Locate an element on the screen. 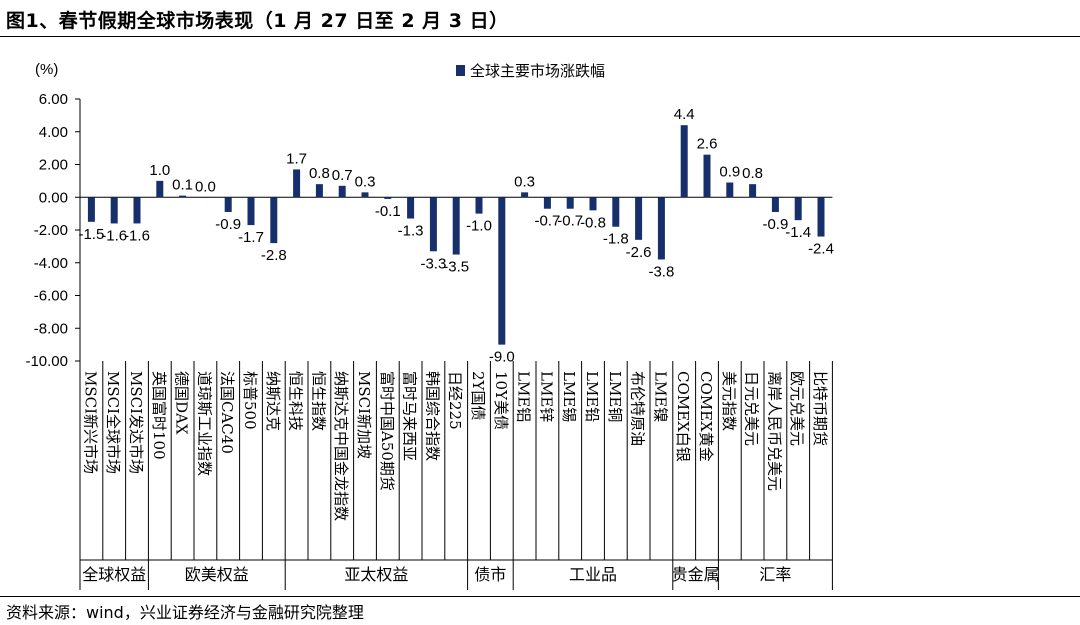 This screenshot has height=625, width=1080. title-divider is located at coordinates (540, 36).